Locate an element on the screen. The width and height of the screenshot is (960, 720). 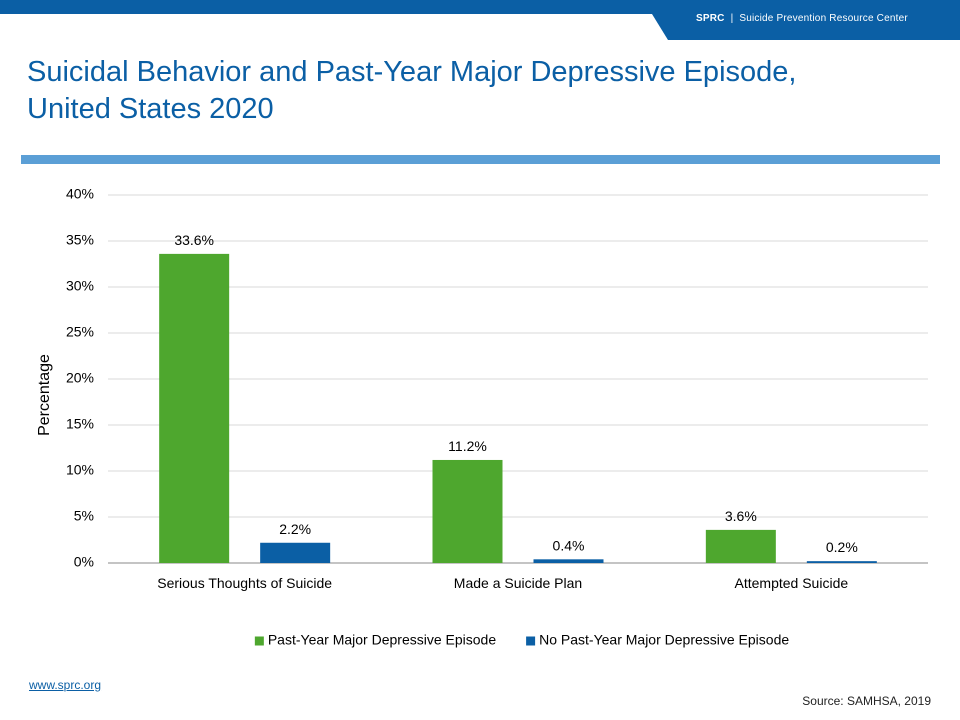
x-category-label: Serious Thoughts of Suicide is located at coordinates (244, 583).